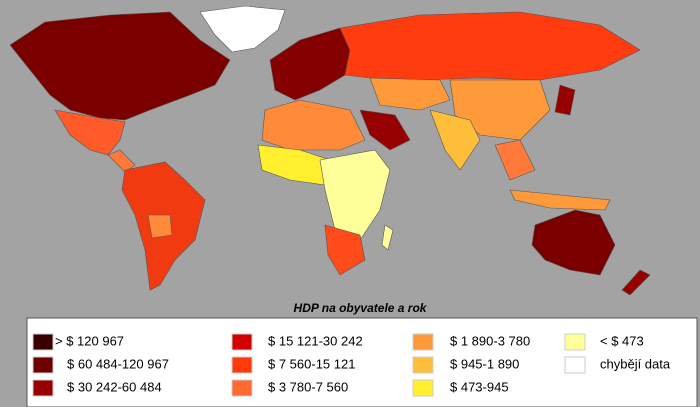 This screenshot has height=407, width=700. Describe the element at coordinates (355, 195) in the screenshot. I see `central-africa` at that location.